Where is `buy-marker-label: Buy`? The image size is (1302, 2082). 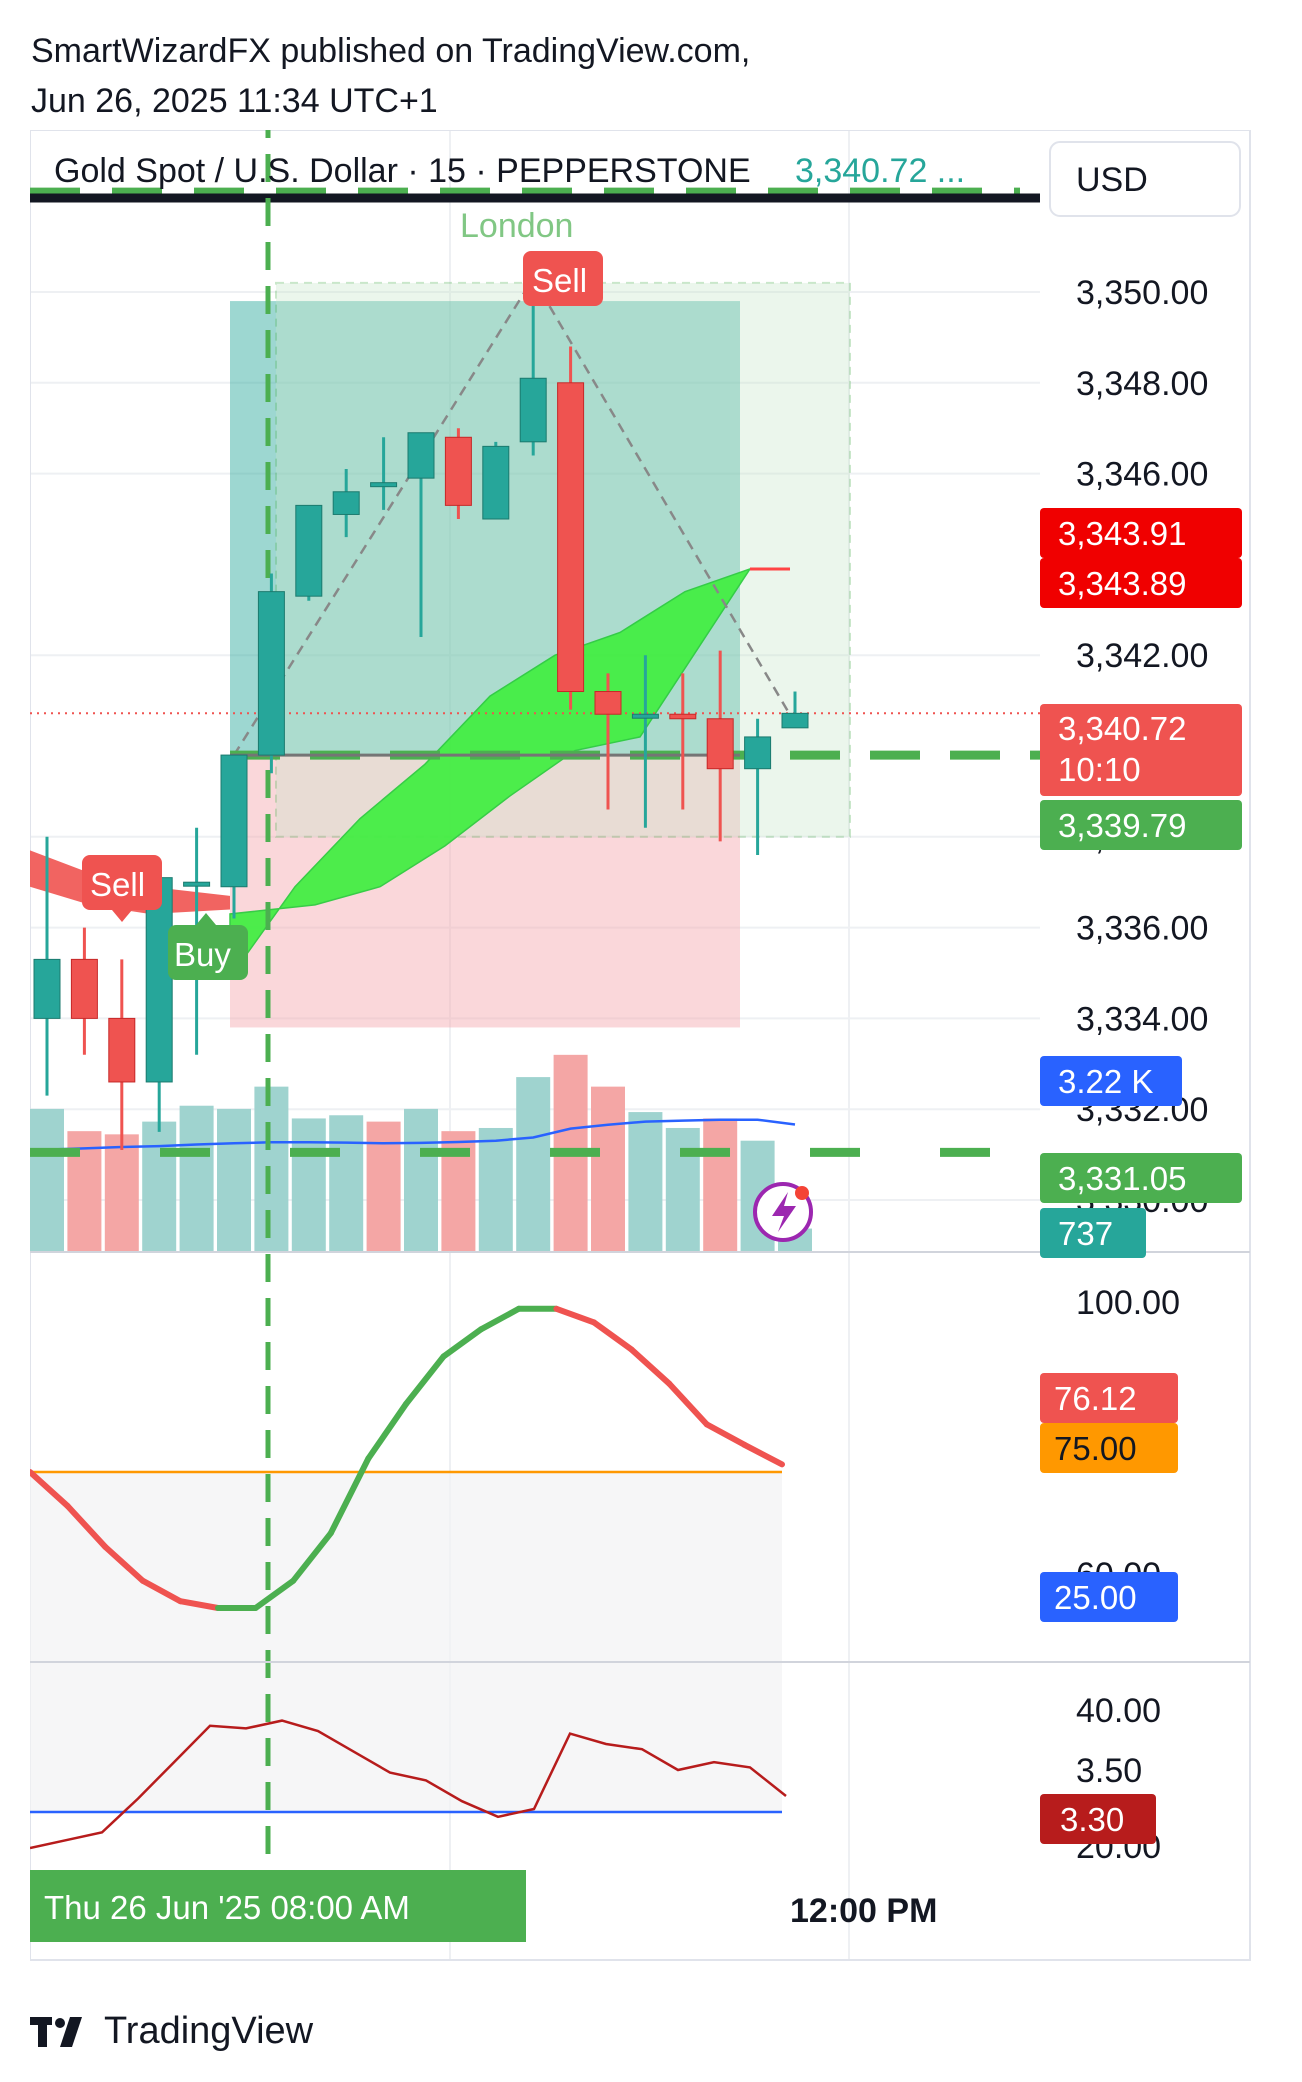 buy-marker-label: Buy is located at coordinates (202, 954).